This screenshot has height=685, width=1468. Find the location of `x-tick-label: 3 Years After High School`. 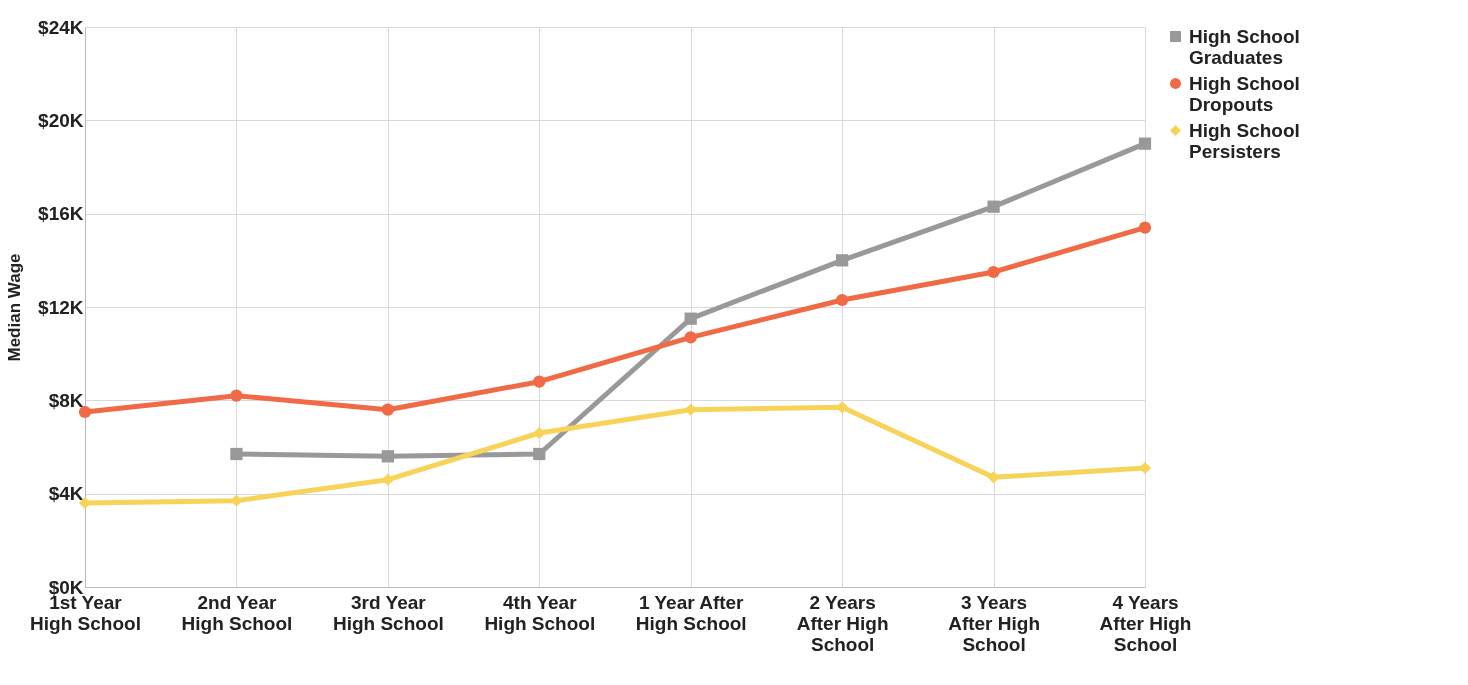

x-tick-label: 3 Years After High School is located at coordinates (994, 623).